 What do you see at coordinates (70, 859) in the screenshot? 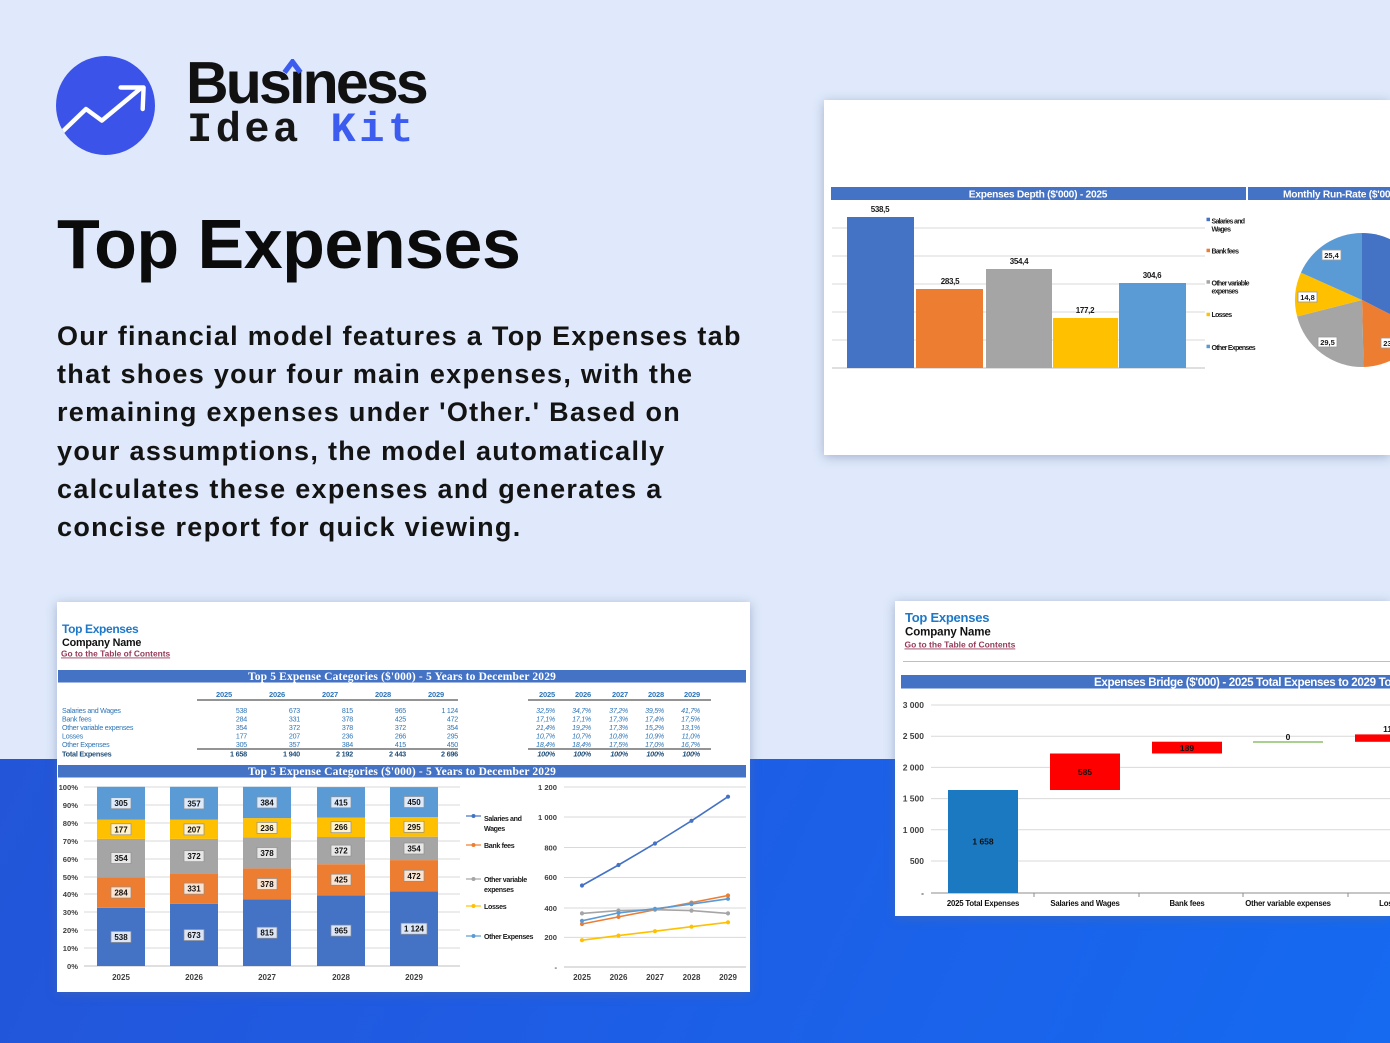
I see `svg-text: 60%` at bounding box center [70, 859].